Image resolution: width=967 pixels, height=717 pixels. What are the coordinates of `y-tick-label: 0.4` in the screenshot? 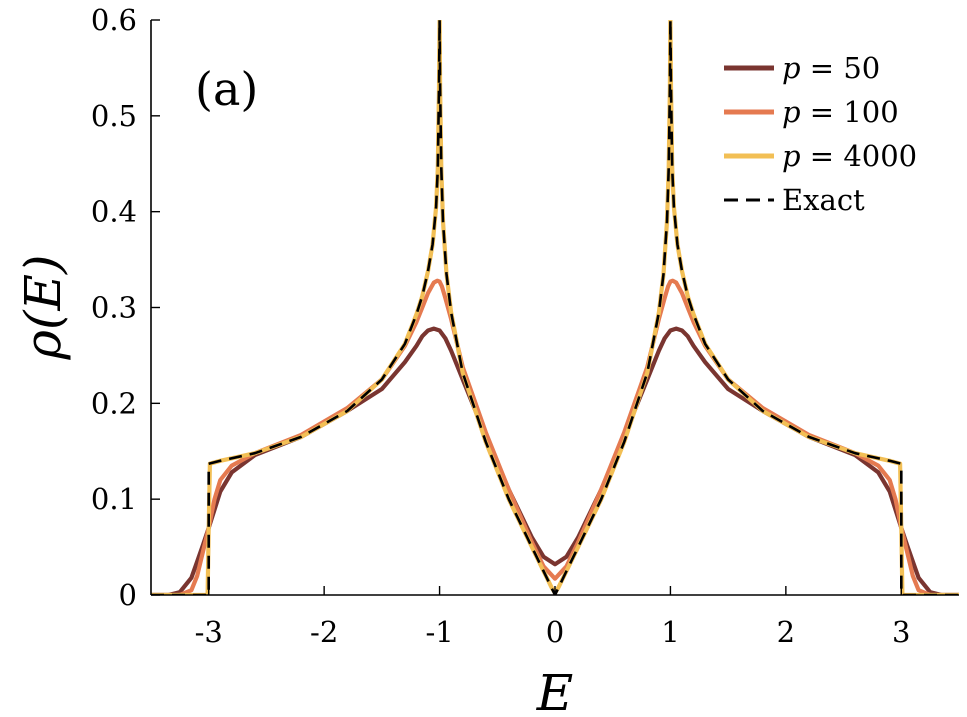 It's located at (114, 212).